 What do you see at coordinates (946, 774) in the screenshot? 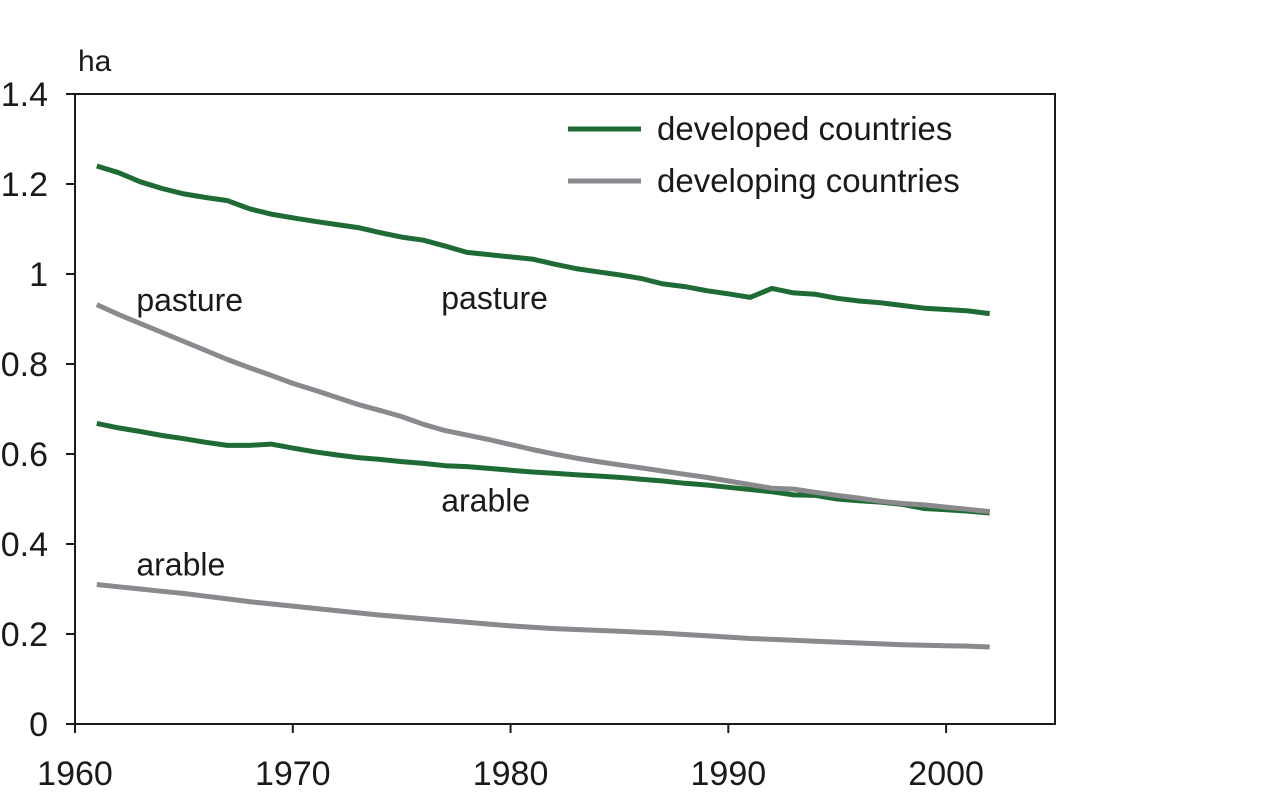
I see `x-tick-label: 2000` at bounding box center [946, 774].